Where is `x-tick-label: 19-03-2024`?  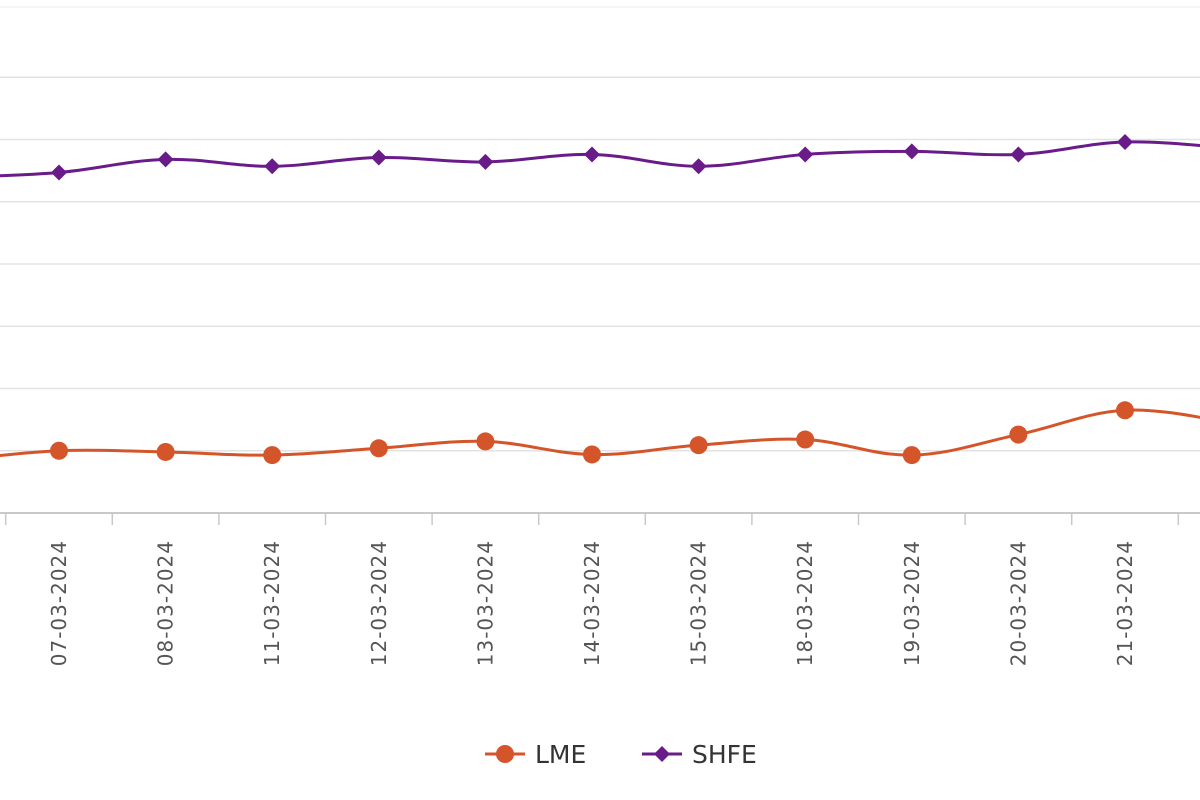
x-tick-label: 19-03-2024 is located at coordinates (912, 603).